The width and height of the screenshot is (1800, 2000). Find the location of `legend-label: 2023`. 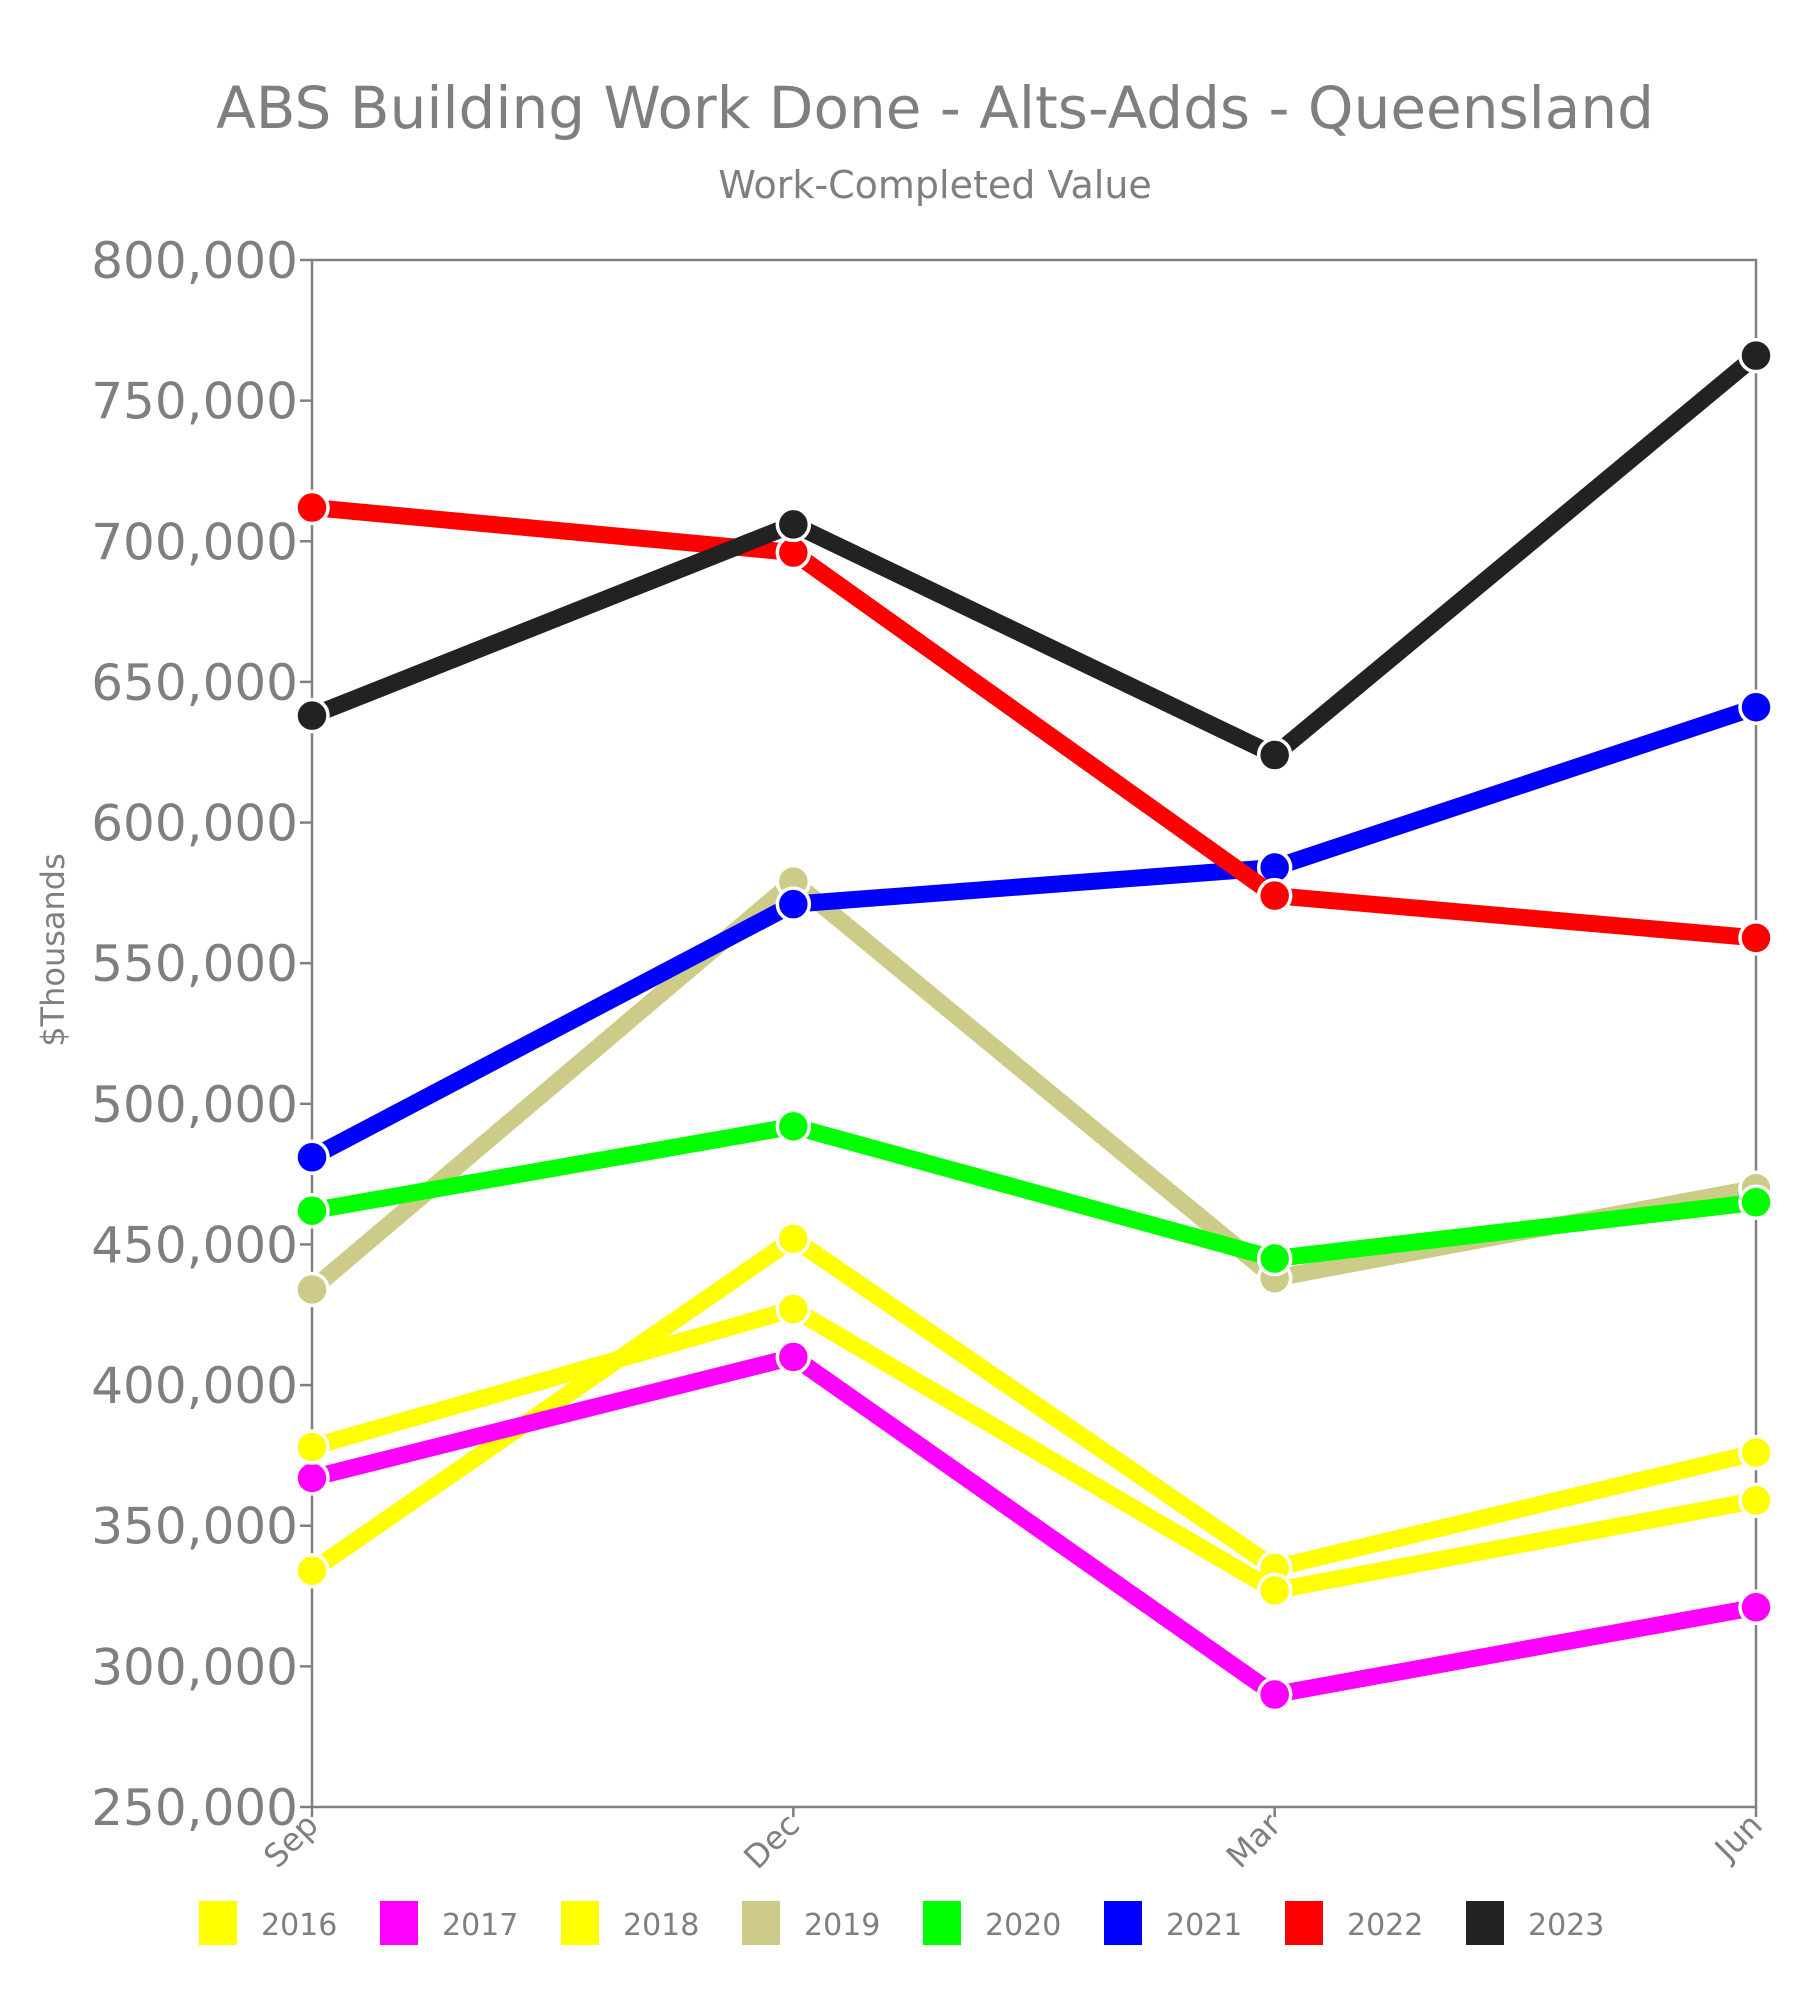

legend-label: 2023 is located at coordinates (1566, 1925).